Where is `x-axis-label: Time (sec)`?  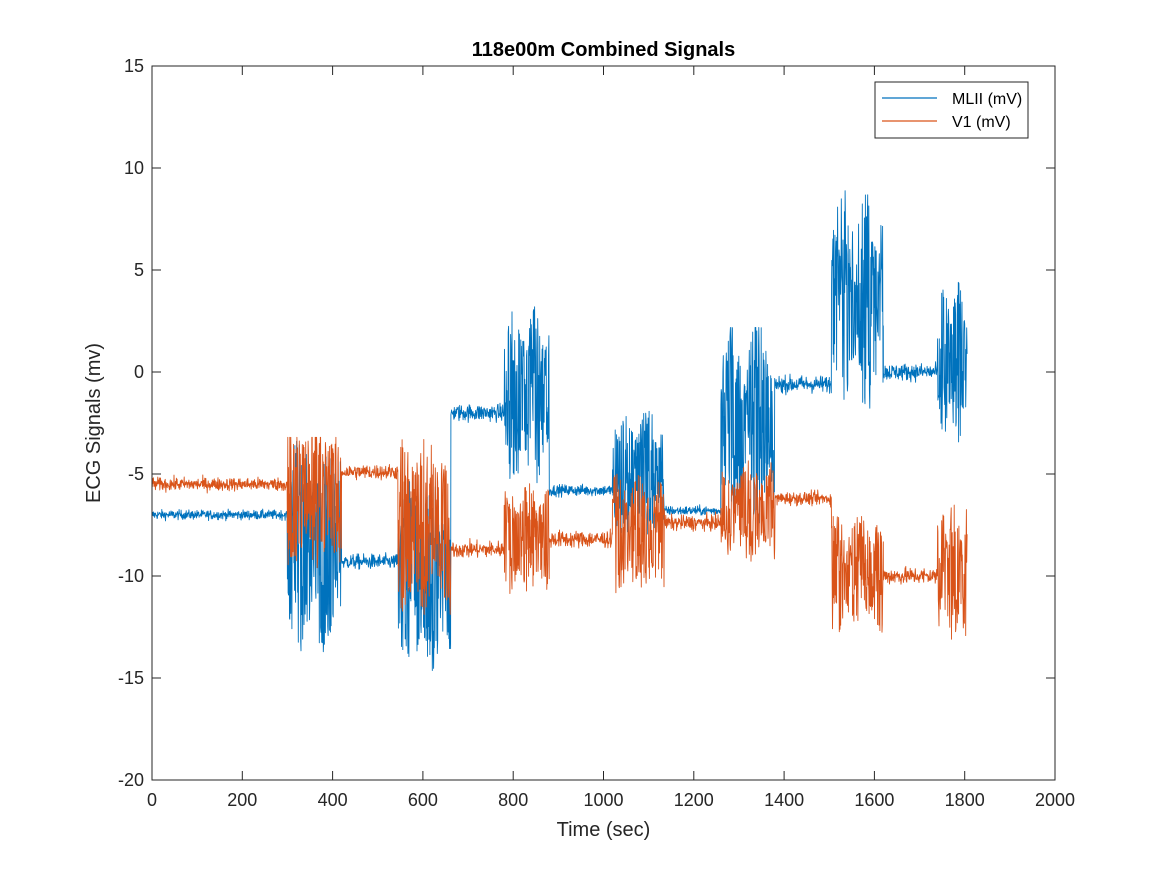 x-axis-label: Time (sec) is located at coordinates (604, 830).